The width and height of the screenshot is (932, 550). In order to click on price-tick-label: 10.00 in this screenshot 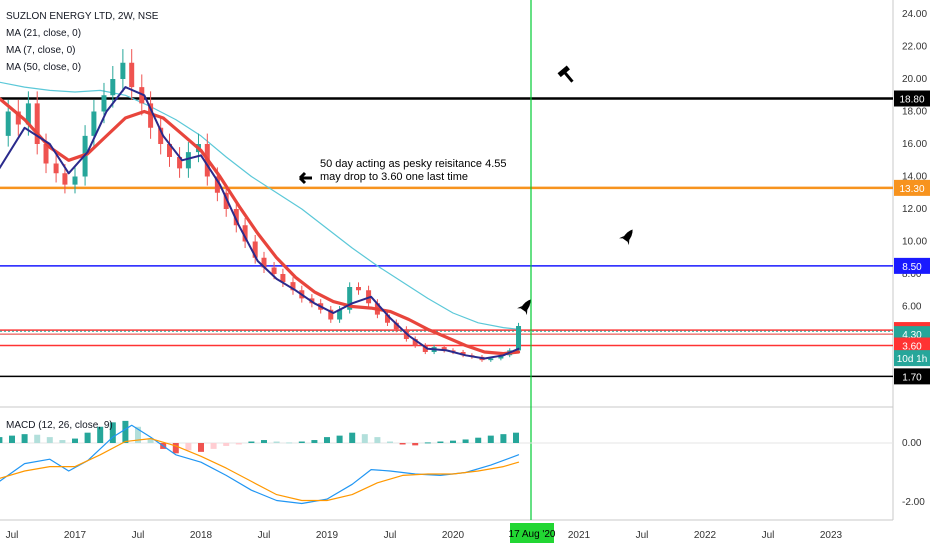, I will do `click(914, 242)`.